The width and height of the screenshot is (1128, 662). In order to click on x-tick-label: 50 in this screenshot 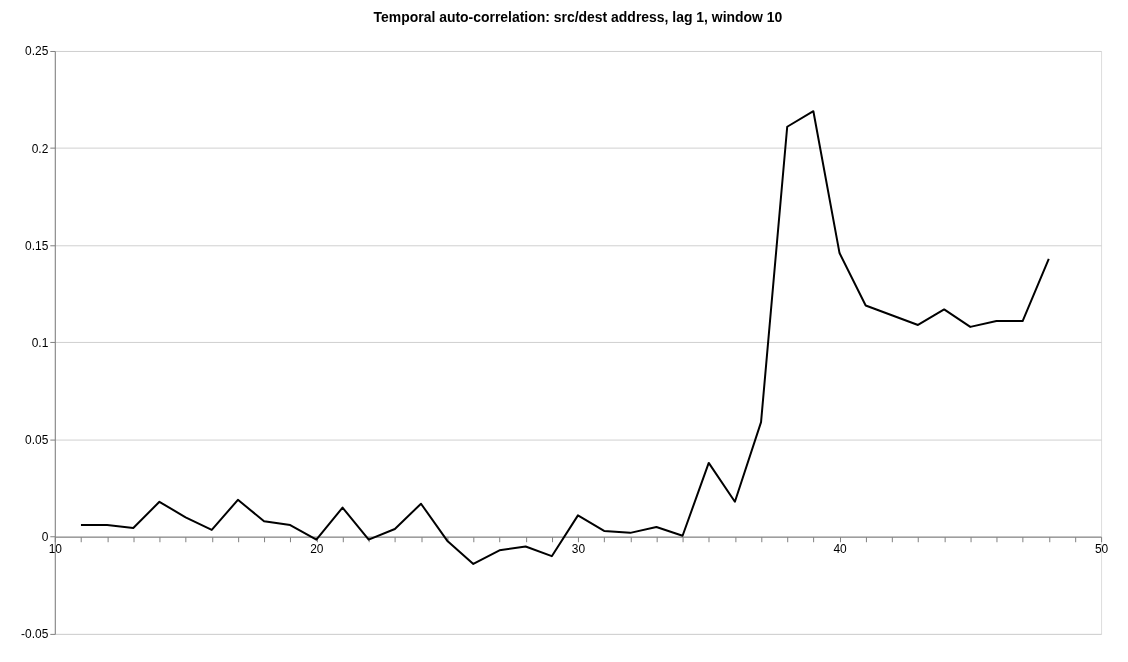, I will do `click(1101, 549)`.